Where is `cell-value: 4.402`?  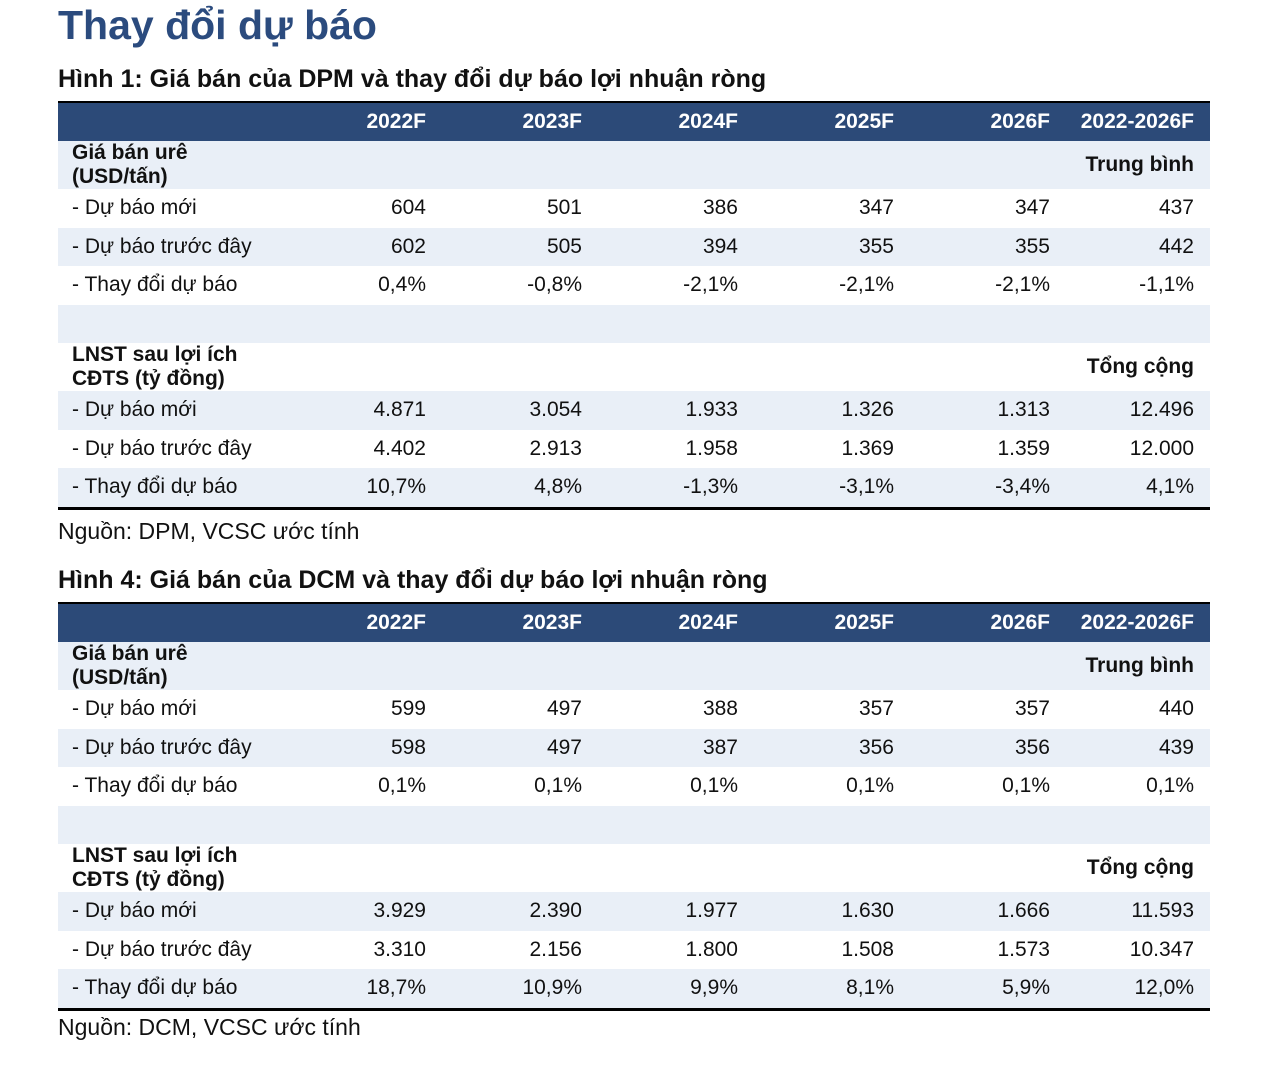
cell-value: 4.402 is located at coordinates (399, 448).